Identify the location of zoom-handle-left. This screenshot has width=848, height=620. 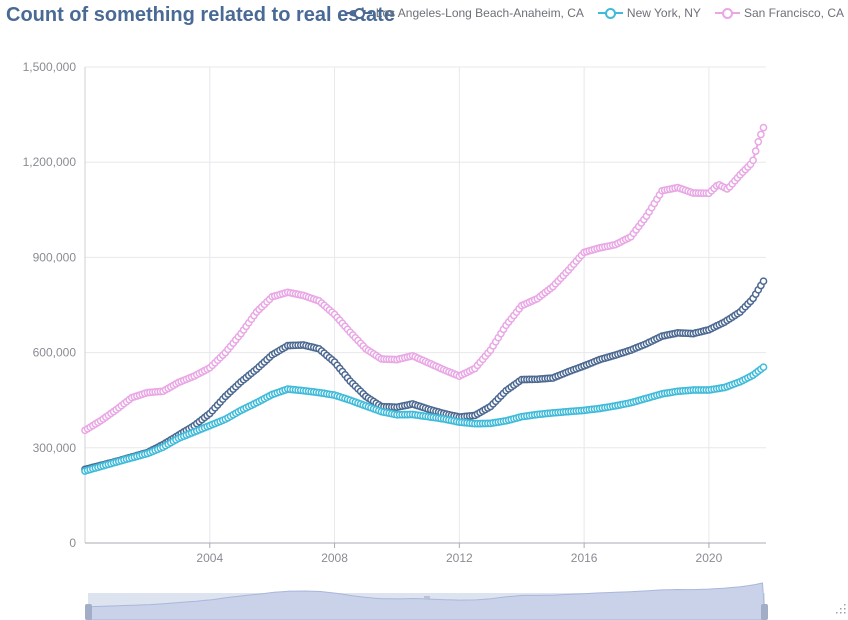
(88, 612).